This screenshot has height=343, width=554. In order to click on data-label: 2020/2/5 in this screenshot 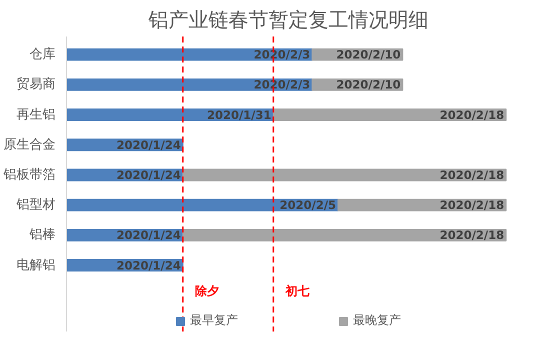, I will do `click(308, 205)`.